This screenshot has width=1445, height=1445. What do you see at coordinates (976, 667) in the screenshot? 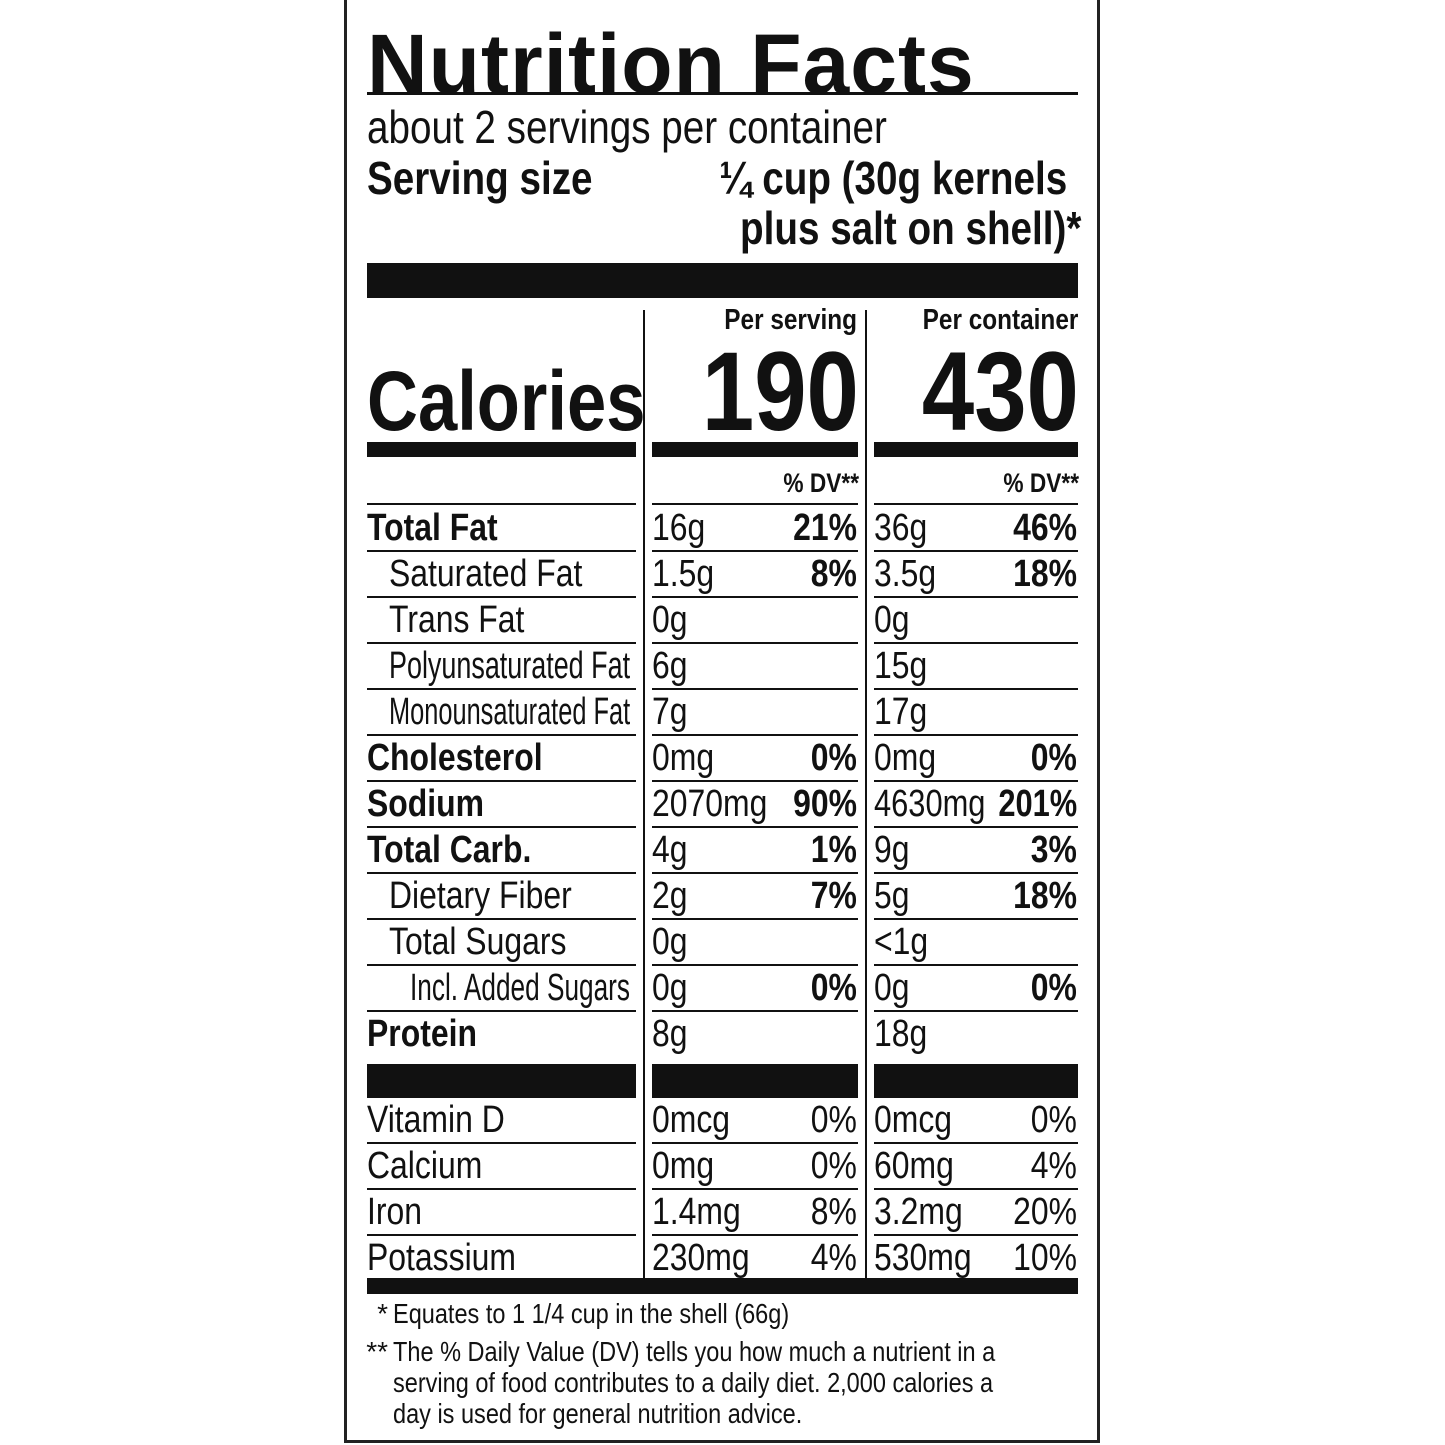
I see `nutrient-value-cell: 15g` at bounding box center [976, 667].